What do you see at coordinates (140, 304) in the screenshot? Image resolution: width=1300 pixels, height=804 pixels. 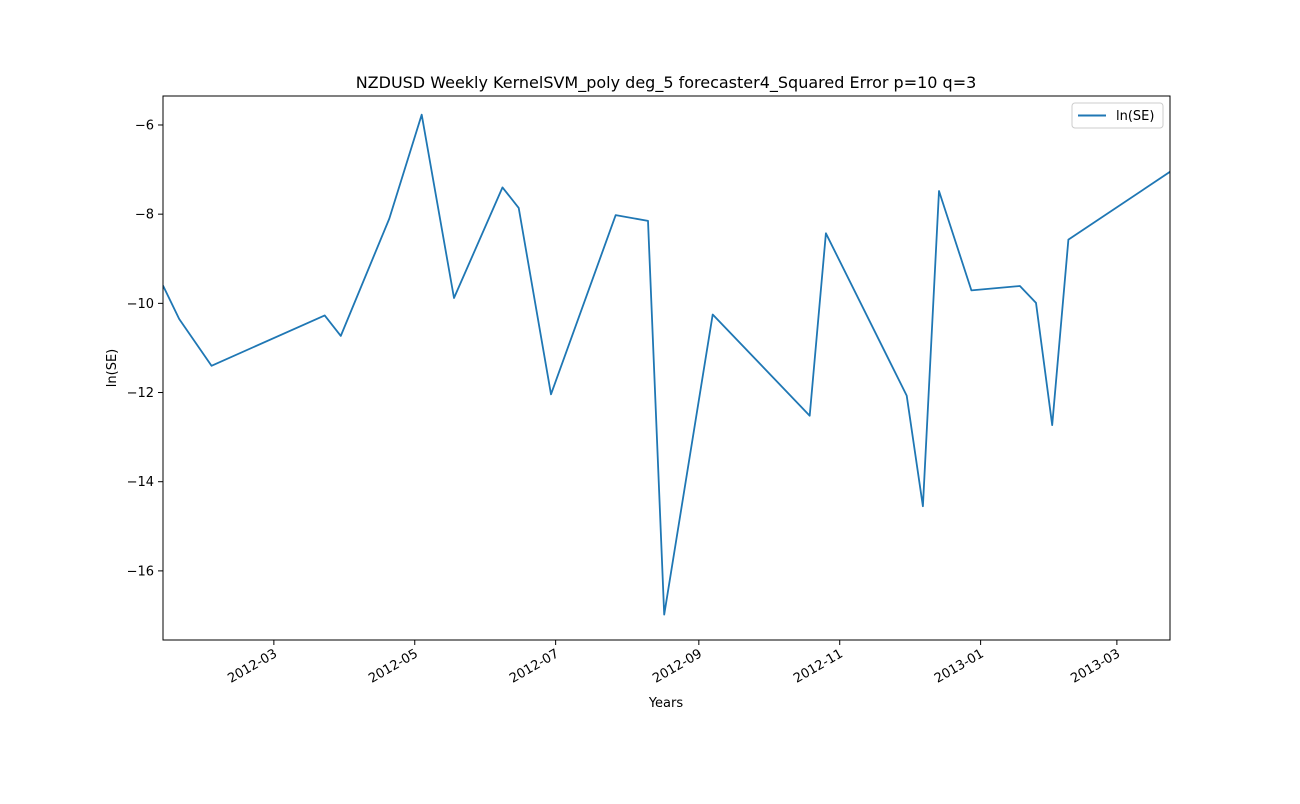 I see `y-tick-label: −10` at bounding box center [140, 304].